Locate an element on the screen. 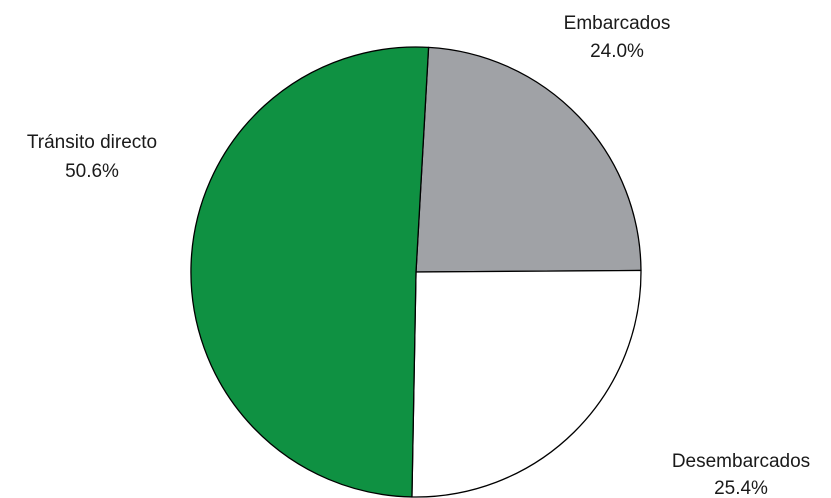 This screenshot has height=498, width=831. pie-slice-desembarcados is located at coordinates (526, 383).